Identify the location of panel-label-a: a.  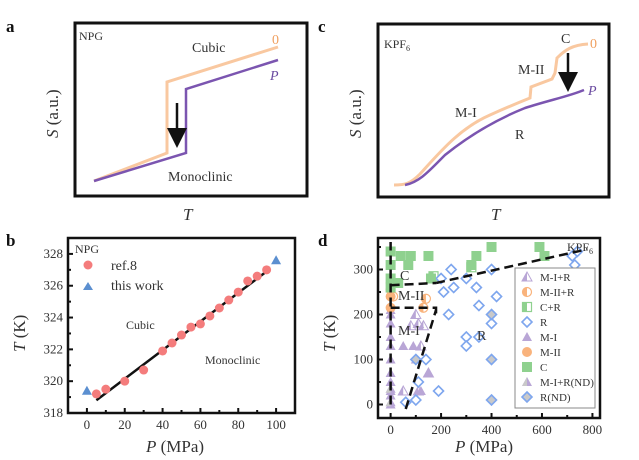
(10, 26).